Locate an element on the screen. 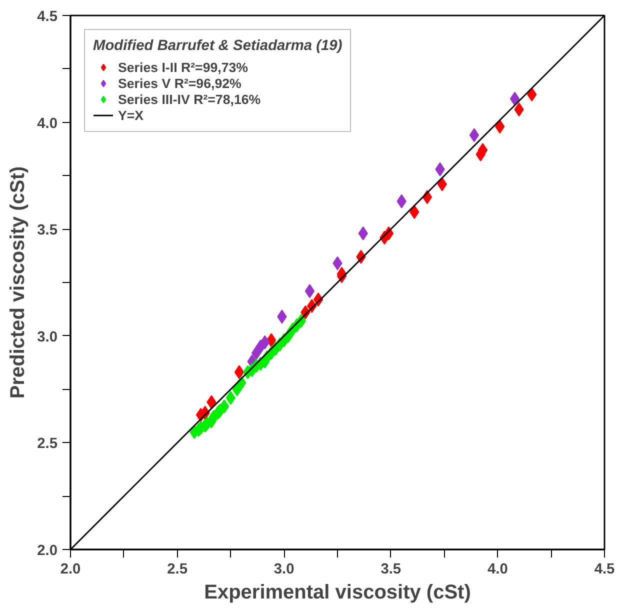 The width and height of the screenshot is (619, 609). legend-label: Y=X is located at coordinates (131, 115).